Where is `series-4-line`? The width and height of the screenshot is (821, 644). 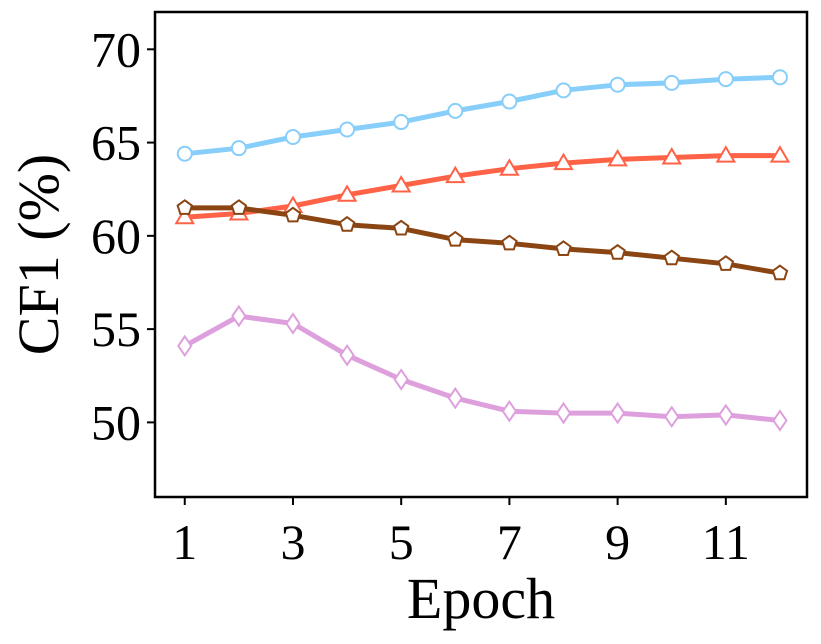
series-4-line is located at coordinates (482, 368).